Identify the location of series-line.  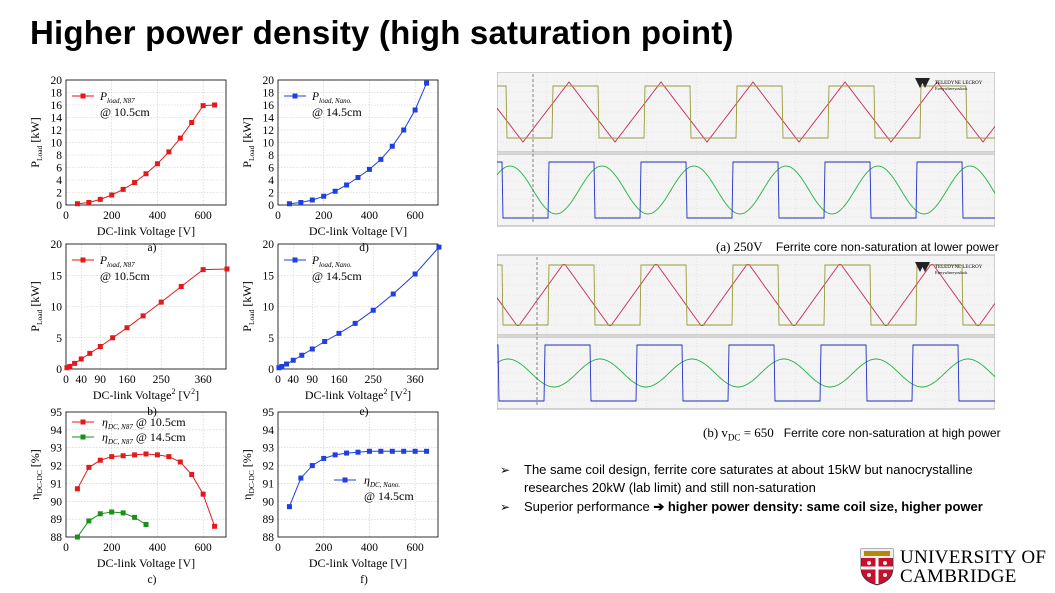
(146, 154).